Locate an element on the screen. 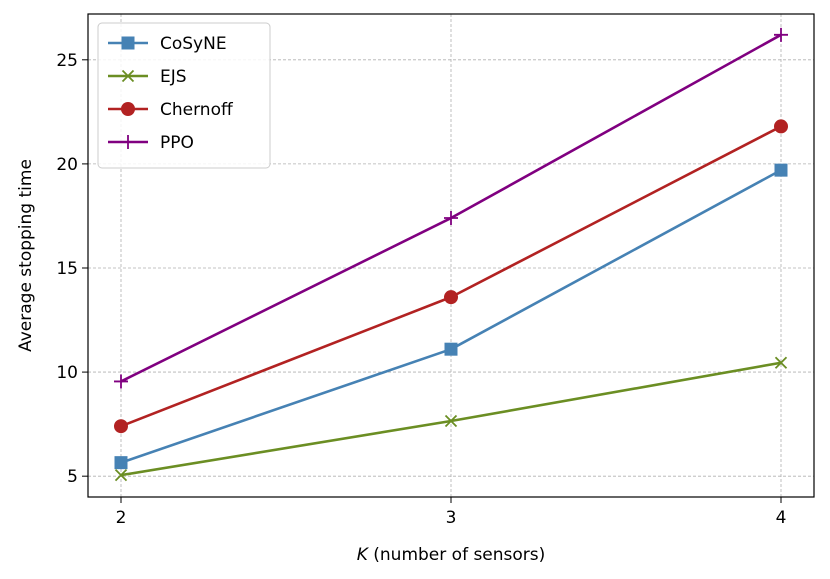  legend-entry-cosyne: CoSyNE is located at coordinates (167, 44).